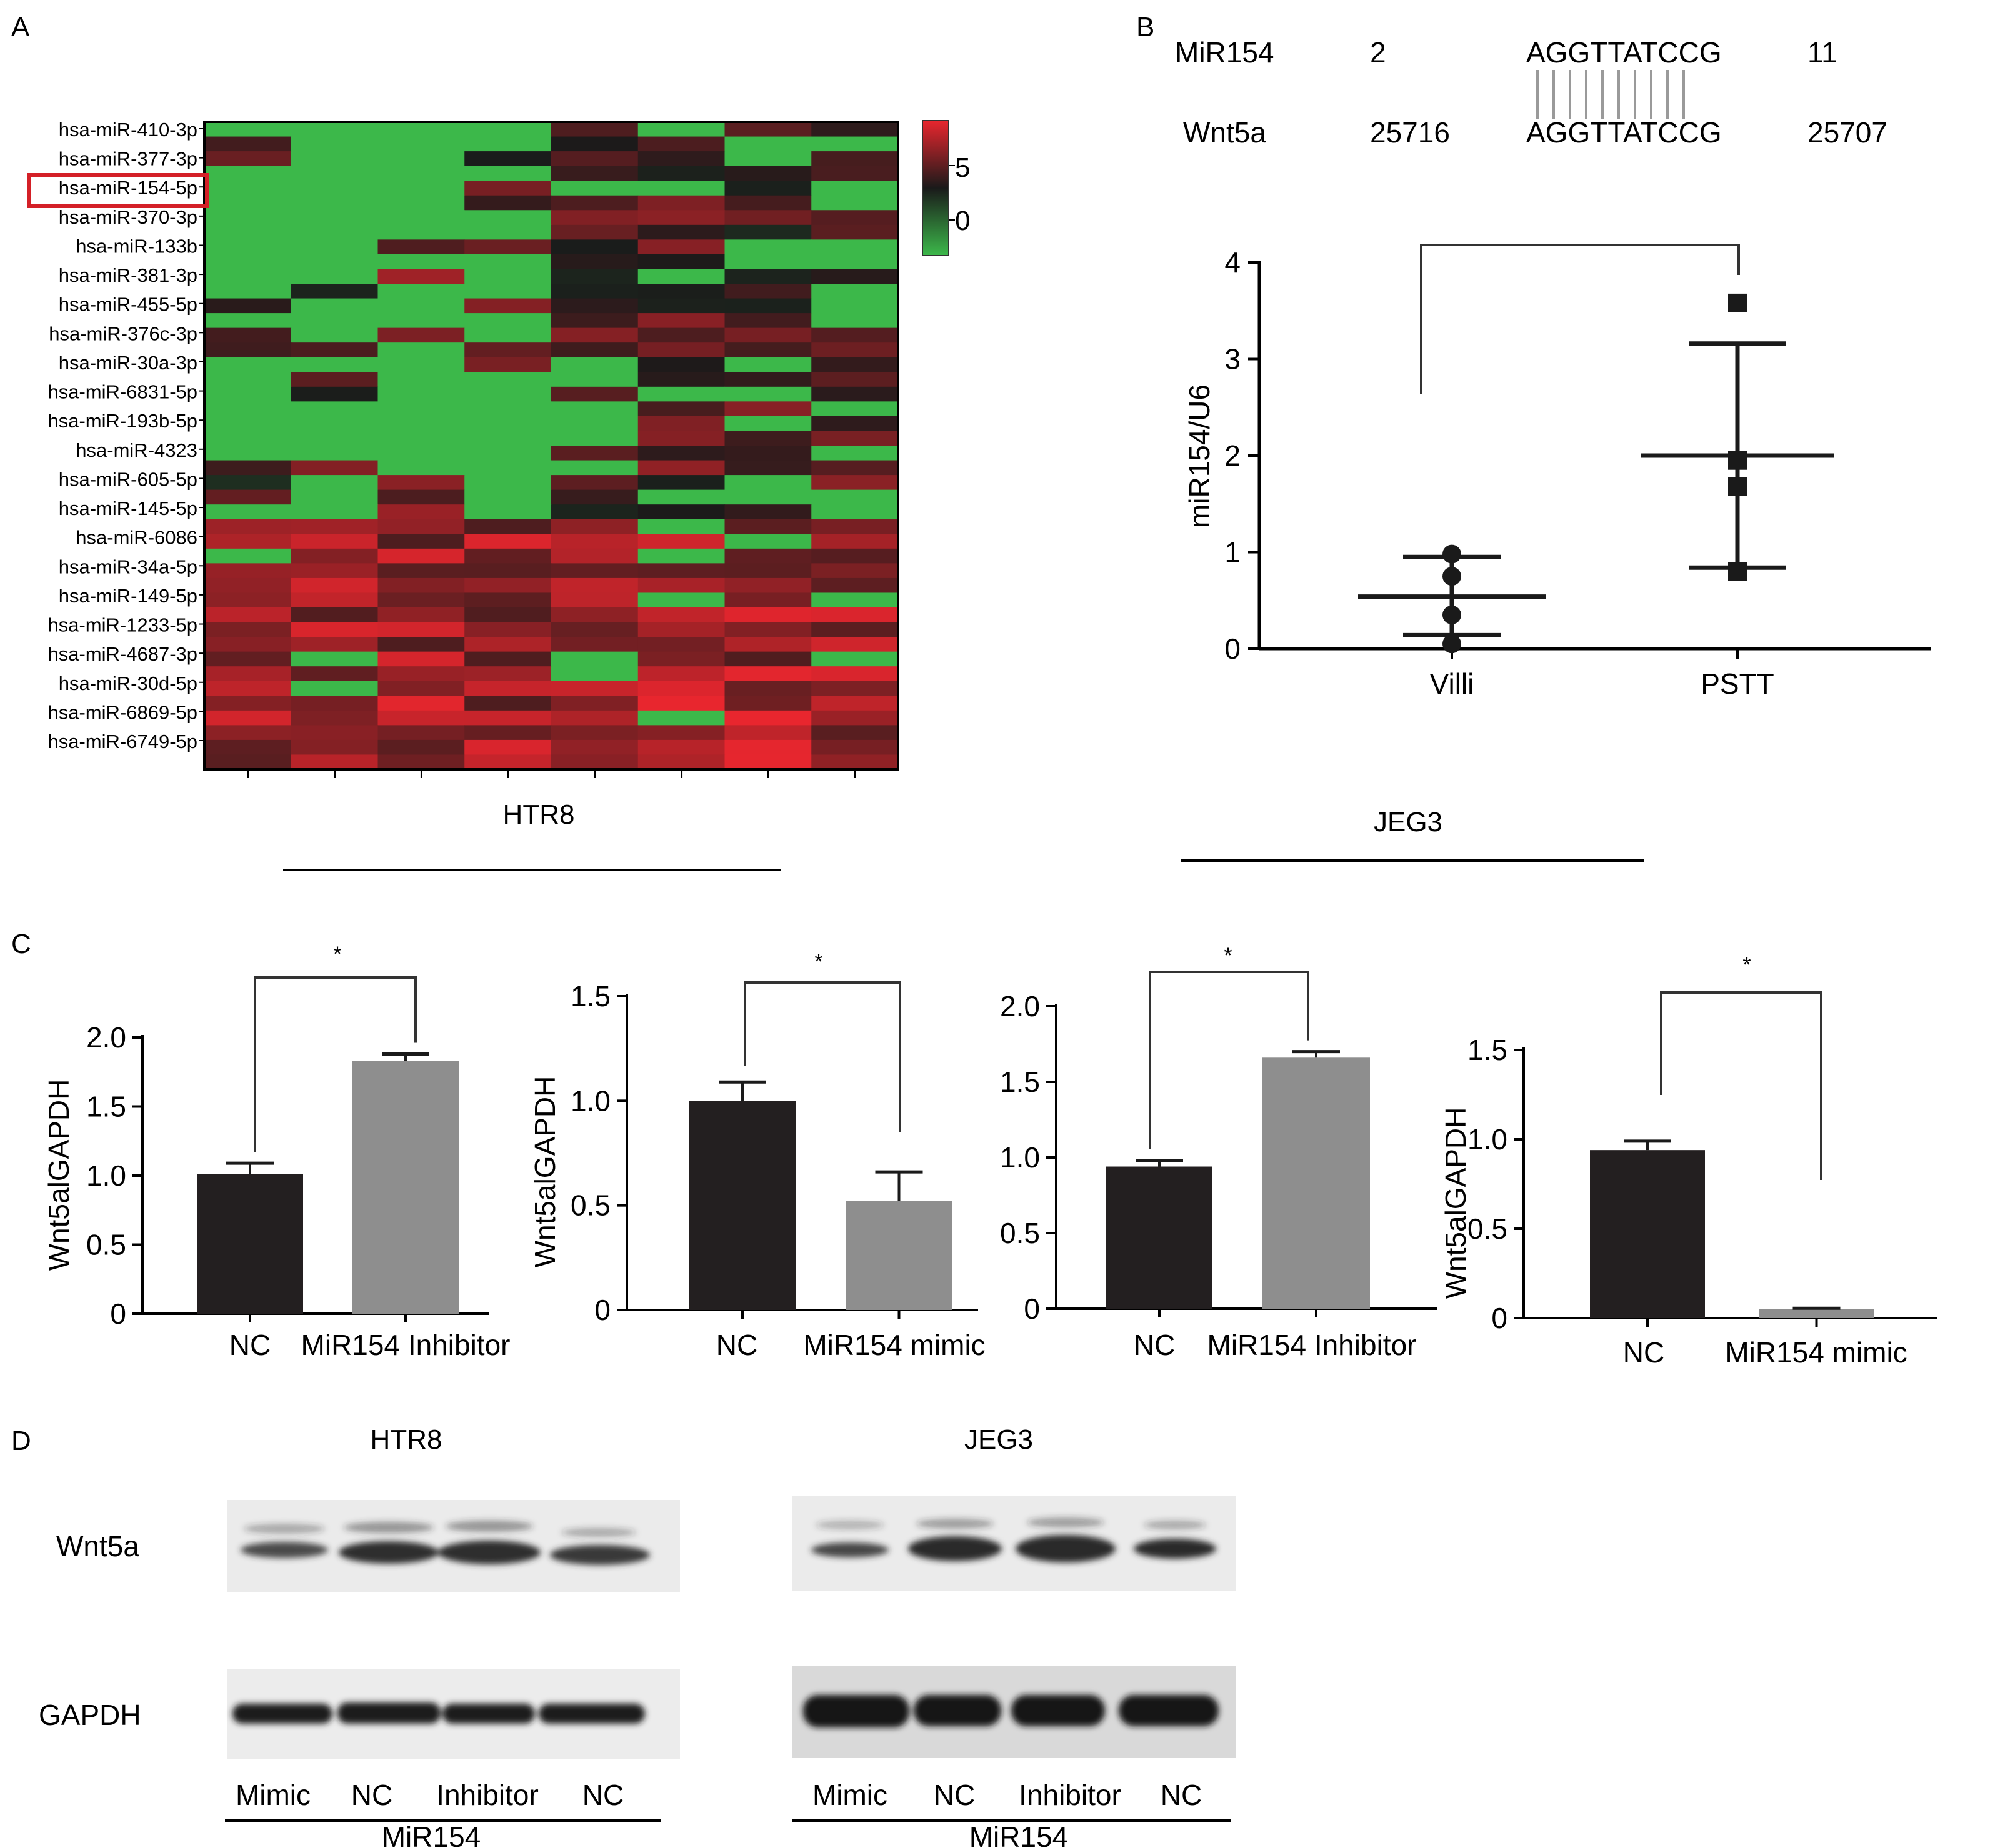  What do you see at coordinates (545, 1172) in the screenshot?
I see `y-axis-title: Wnt5alGAPDH` at bounding box center [545, 1172].